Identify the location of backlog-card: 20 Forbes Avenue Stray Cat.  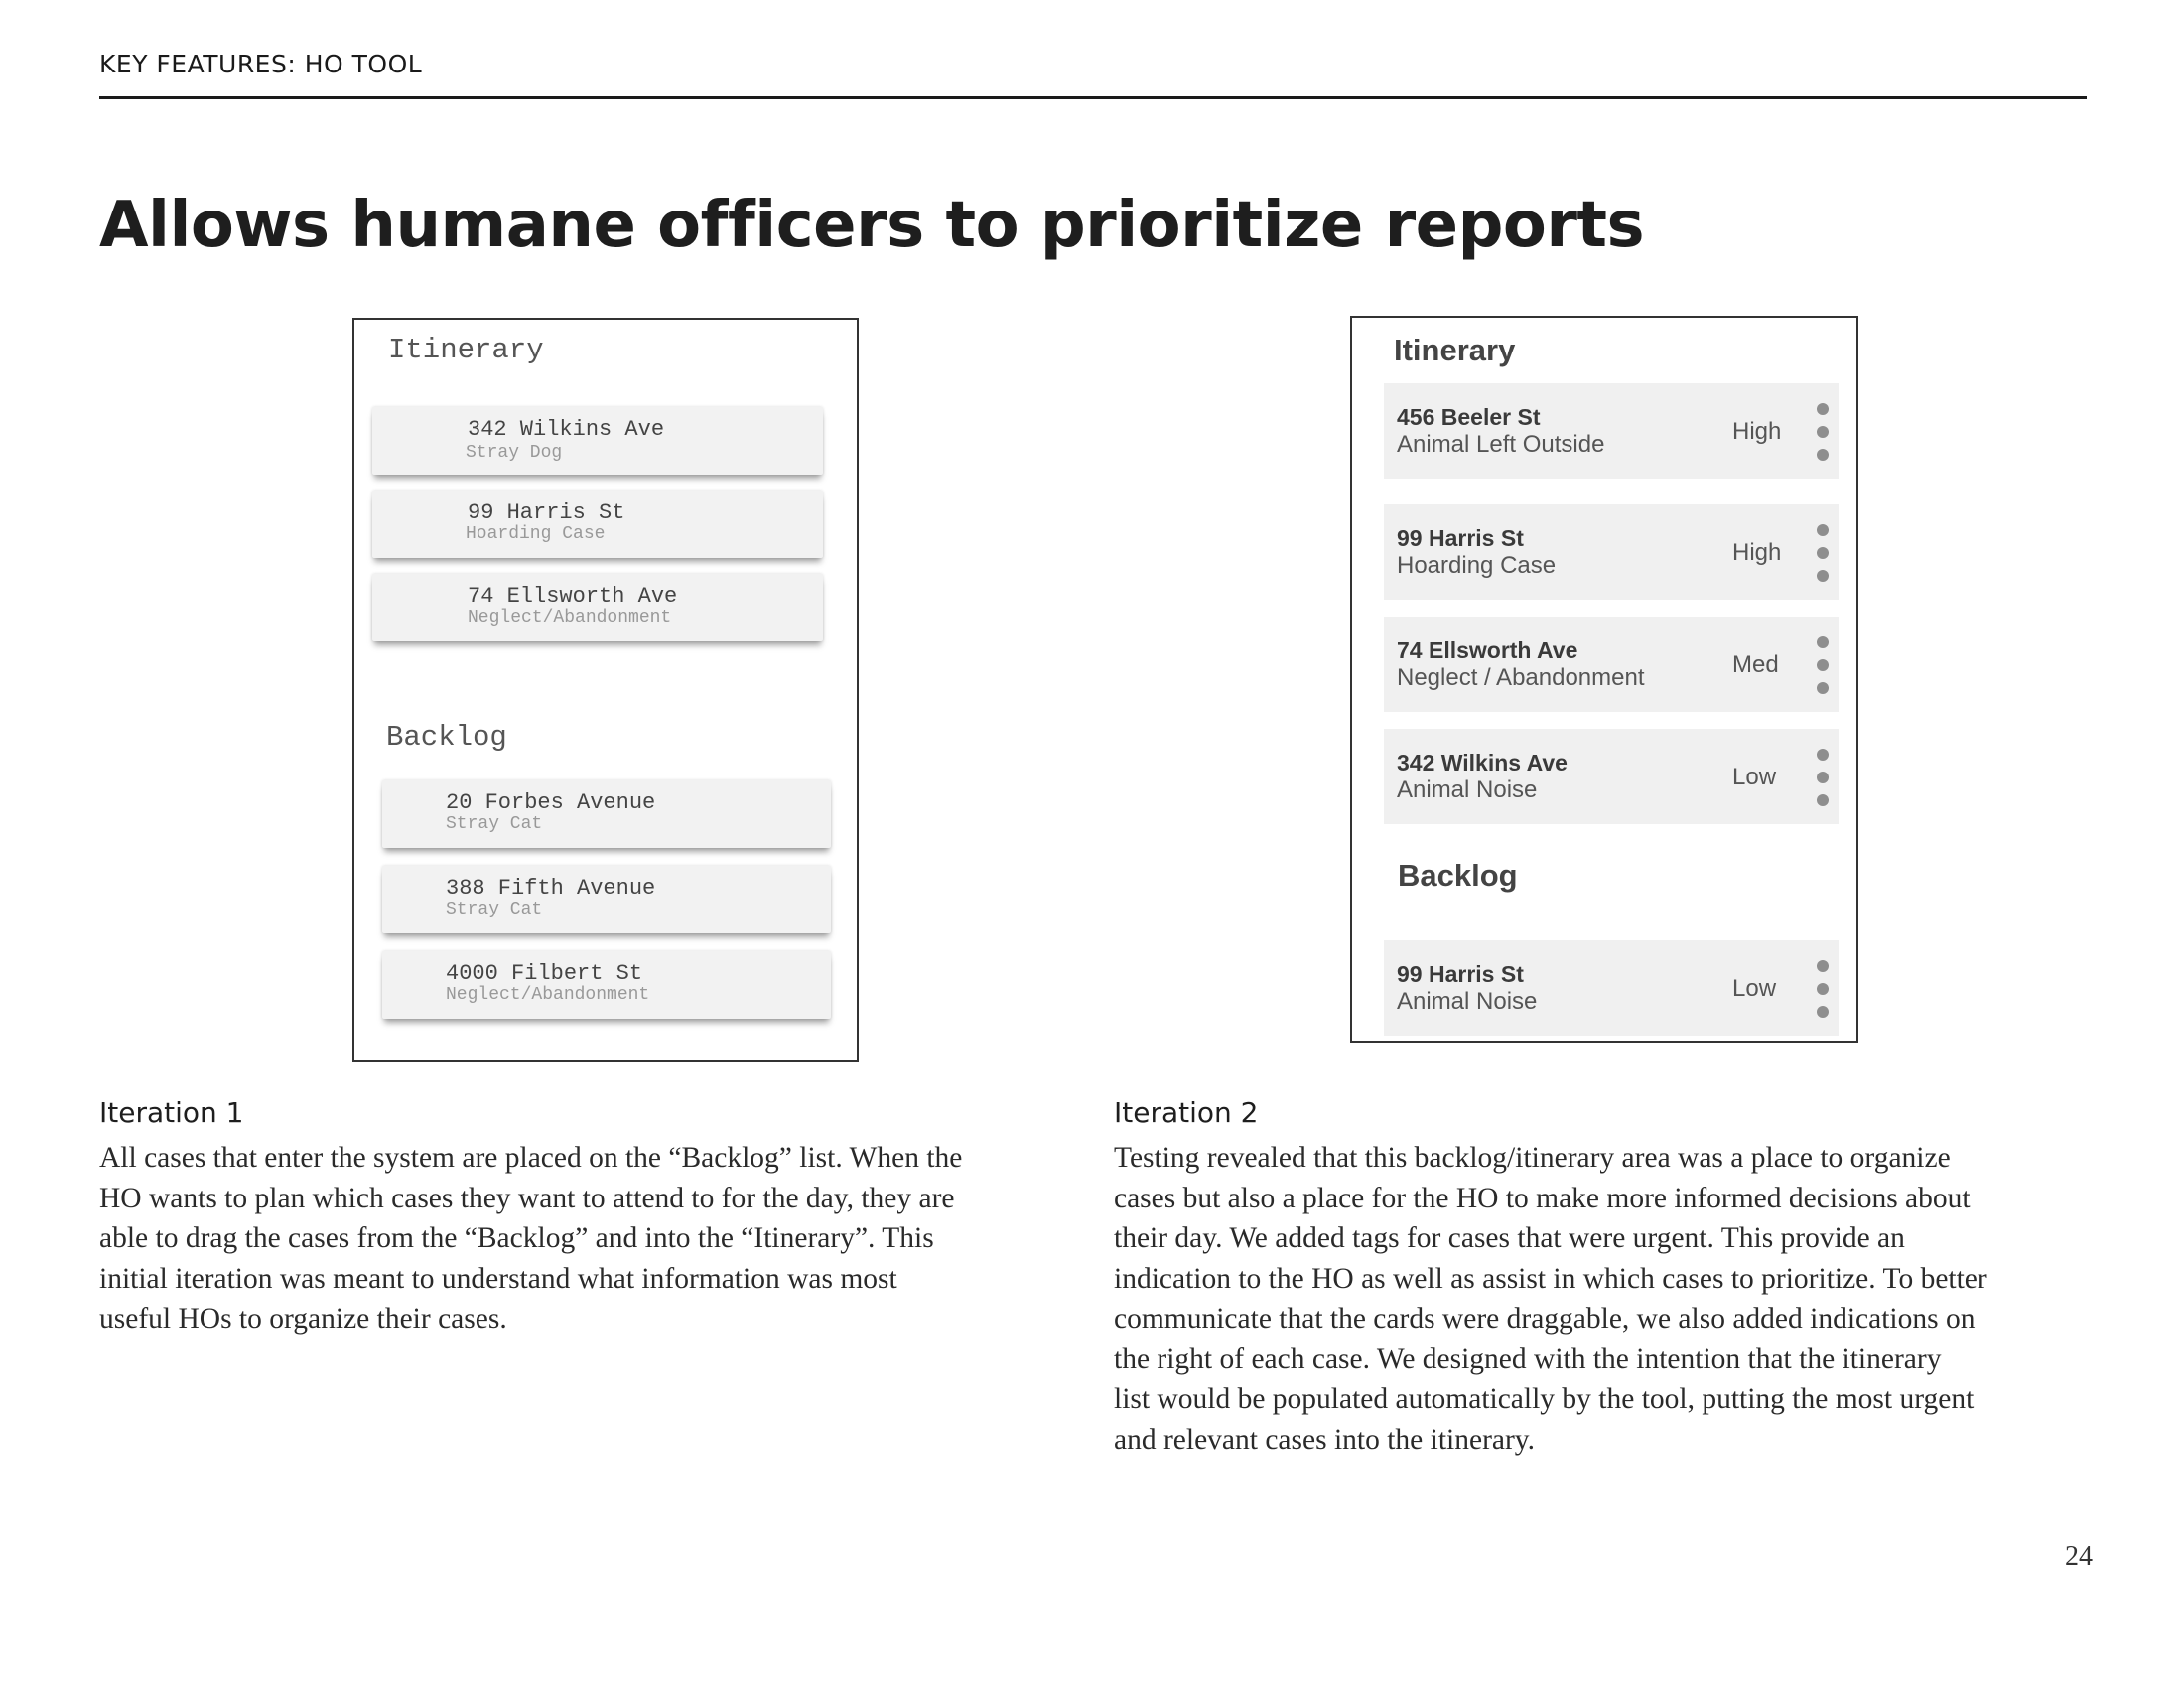
(606, 814).